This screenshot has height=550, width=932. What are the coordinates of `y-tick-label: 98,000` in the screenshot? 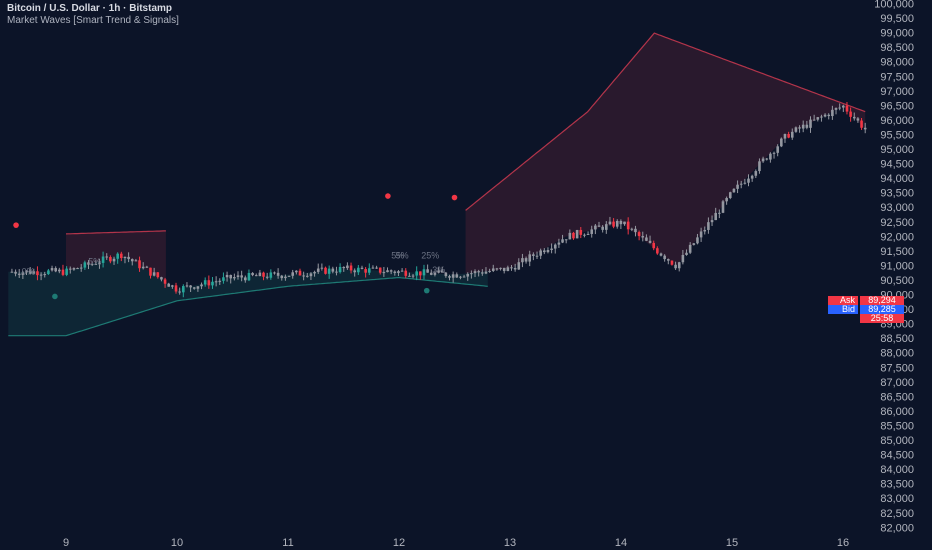 It's located at (897, 63).